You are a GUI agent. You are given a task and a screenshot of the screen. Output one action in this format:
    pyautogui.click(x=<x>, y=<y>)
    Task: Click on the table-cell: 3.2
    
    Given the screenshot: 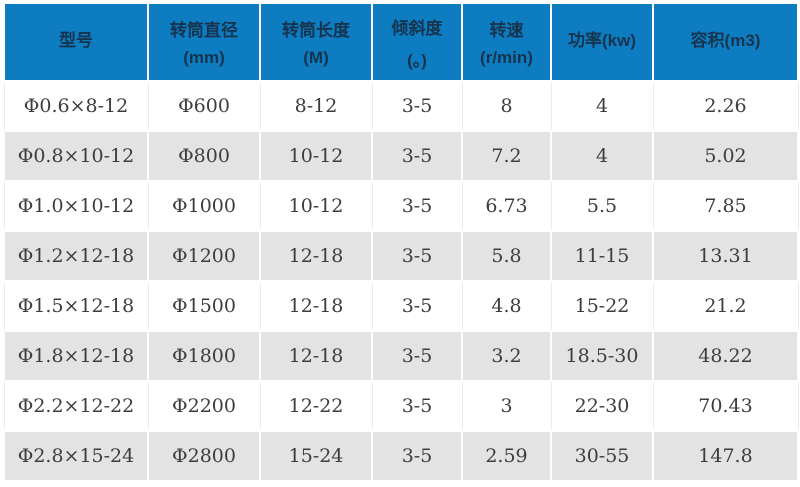 What is the action you would take?
    pyautogui.click(x=506, y=356)
    